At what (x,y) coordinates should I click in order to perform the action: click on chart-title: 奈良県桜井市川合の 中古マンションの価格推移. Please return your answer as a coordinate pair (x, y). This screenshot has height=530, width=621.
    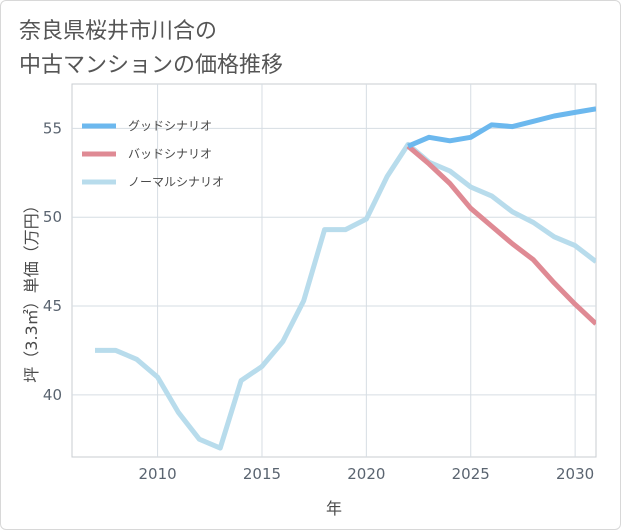
    Looking at the image, I should click on (151, 49).